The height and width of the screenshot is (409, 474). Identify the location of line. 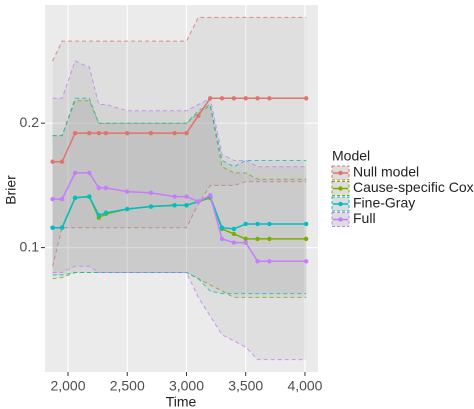
(179, 217).